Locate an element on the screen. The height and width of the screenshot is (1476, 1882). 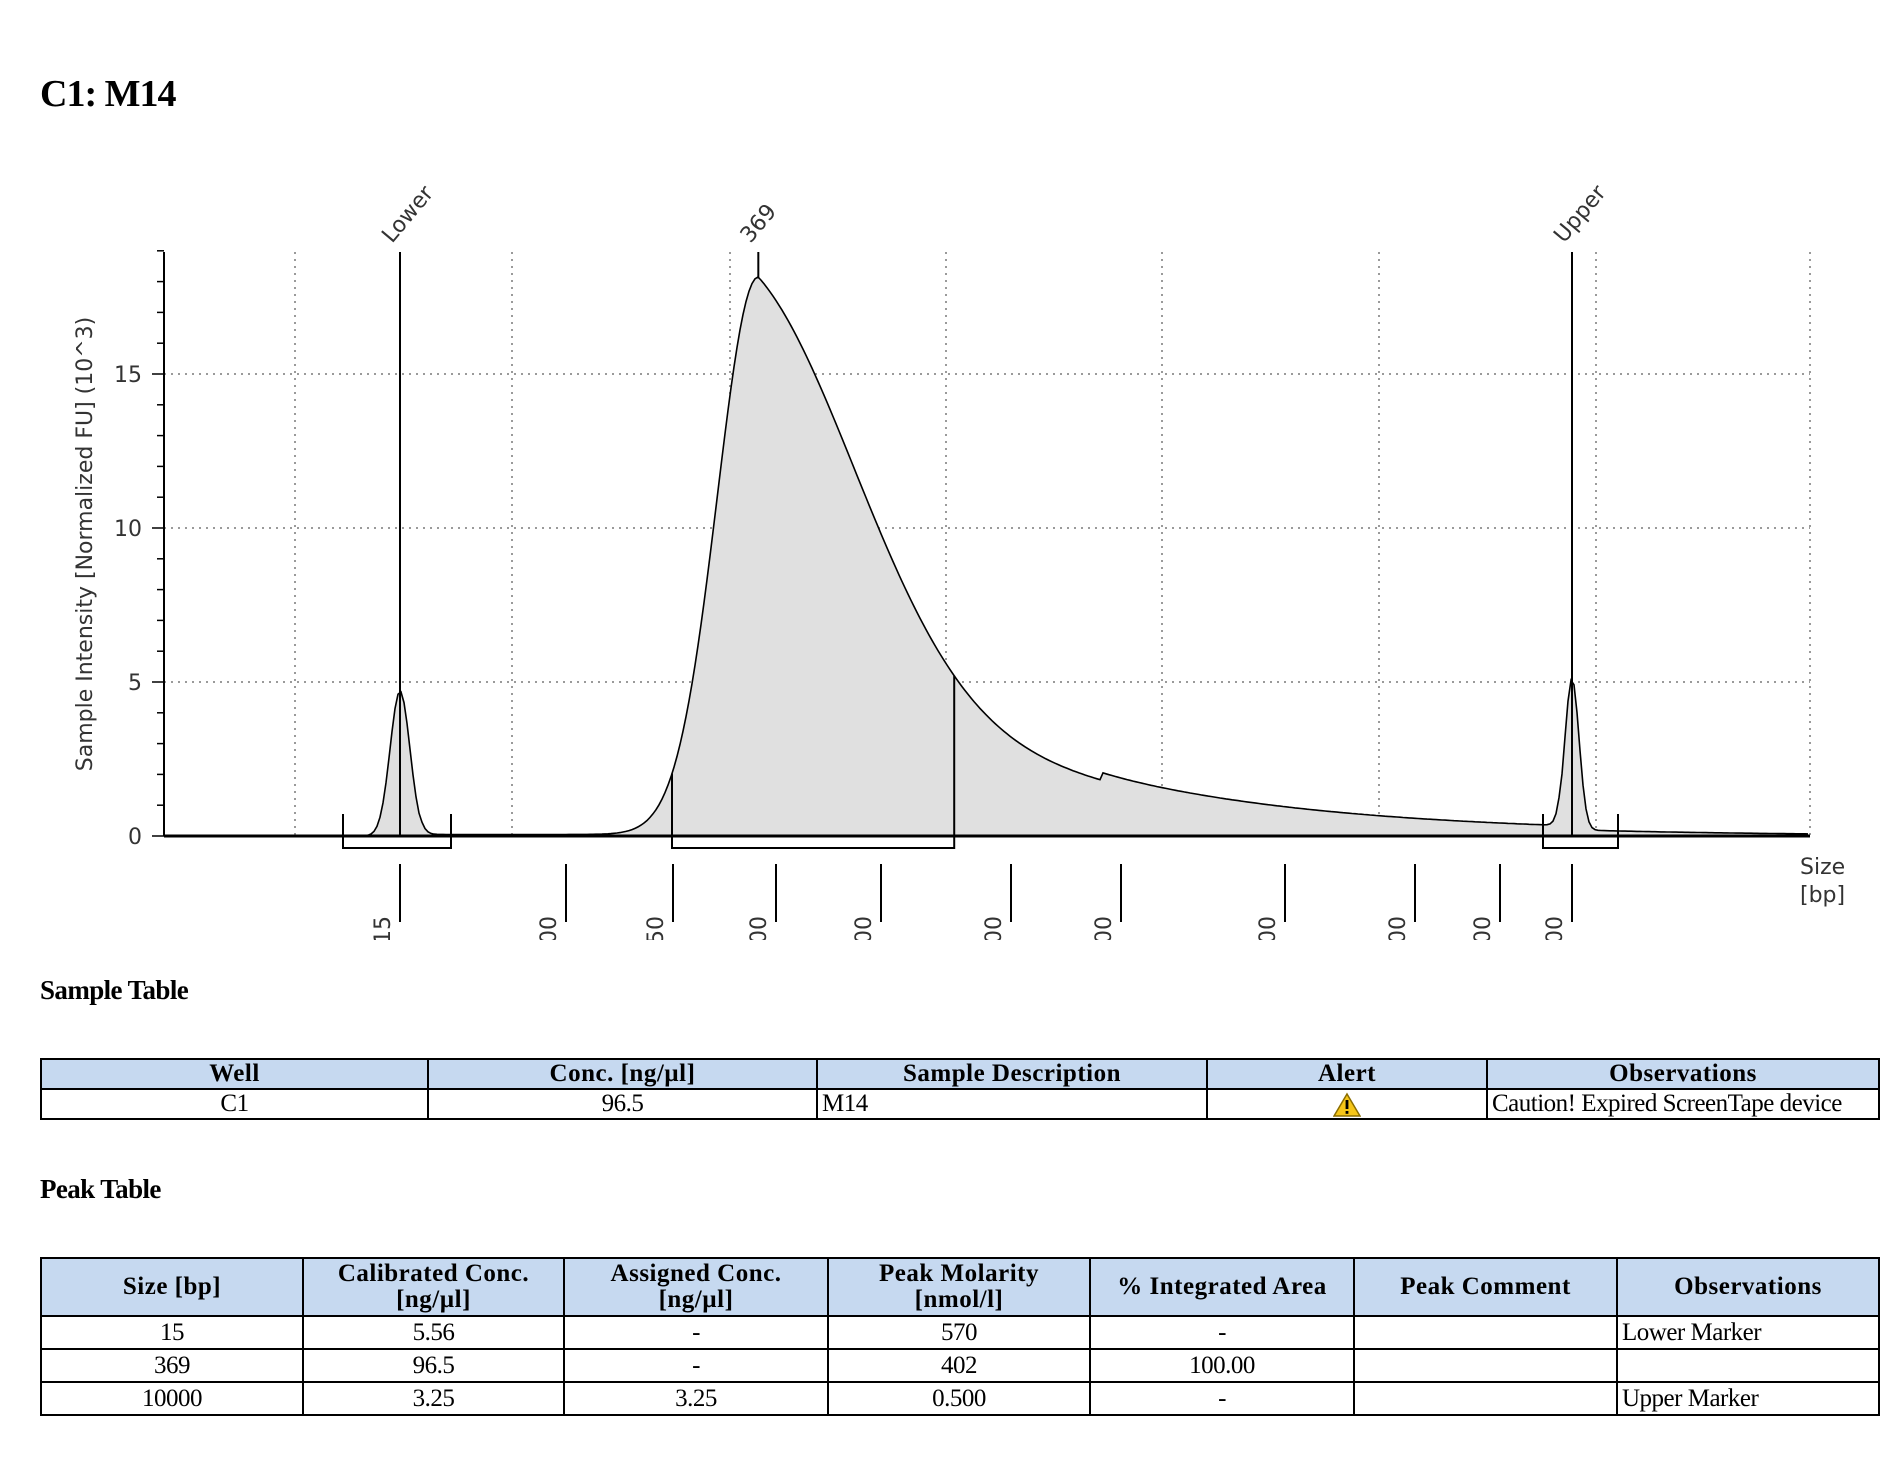
x-tick-label: 2500 is located at coordinates (1268, 928).